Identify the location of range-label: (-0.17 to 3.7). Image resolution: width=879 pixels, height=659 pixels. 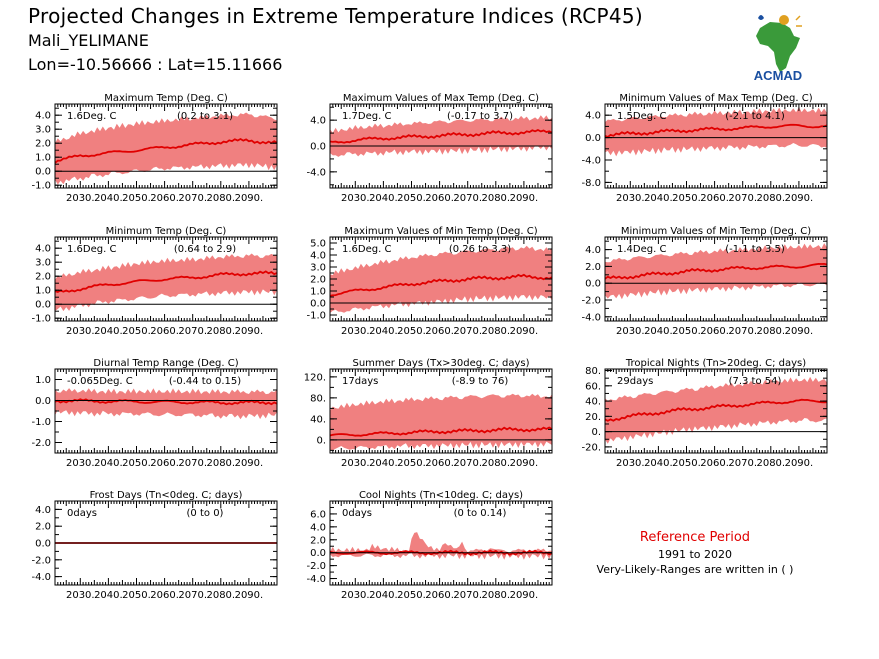
(480, 116).